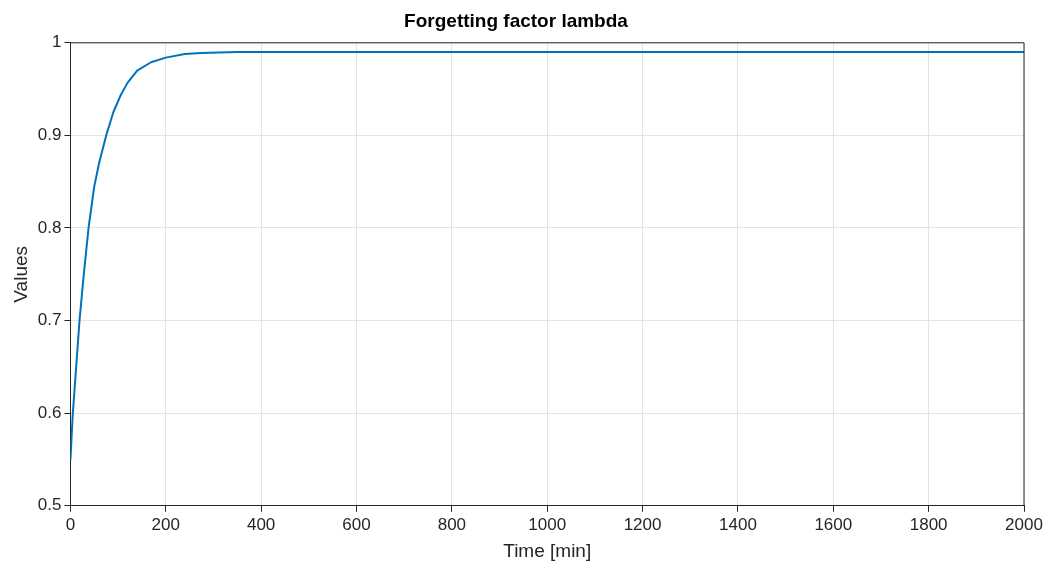  I want to click on x-tick-label: 800, so click(452, 524).